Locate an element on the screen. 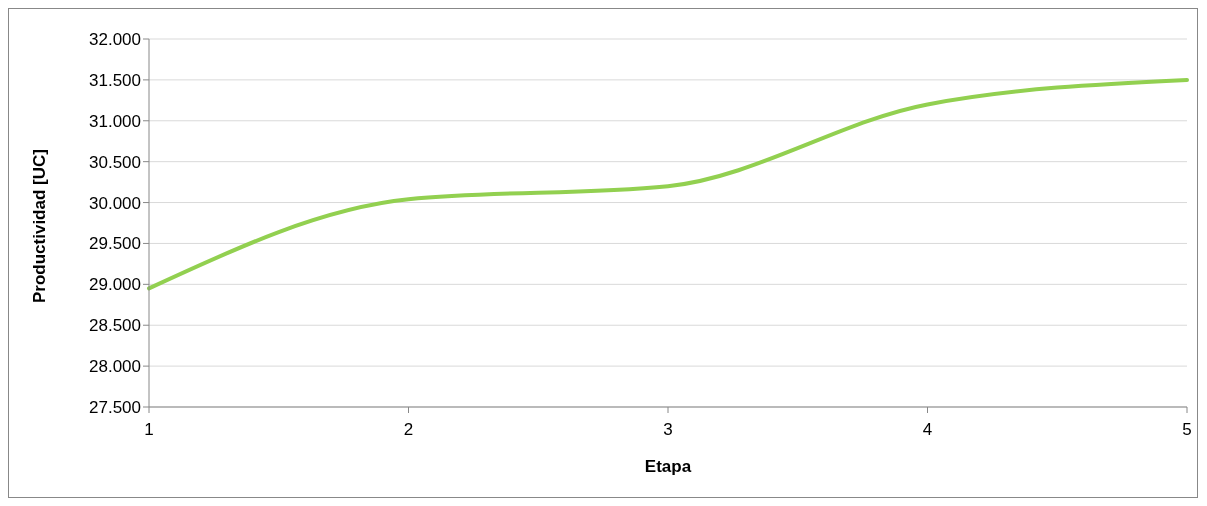  y-tick-label: 30.000 is located at coordinates (115, 203).